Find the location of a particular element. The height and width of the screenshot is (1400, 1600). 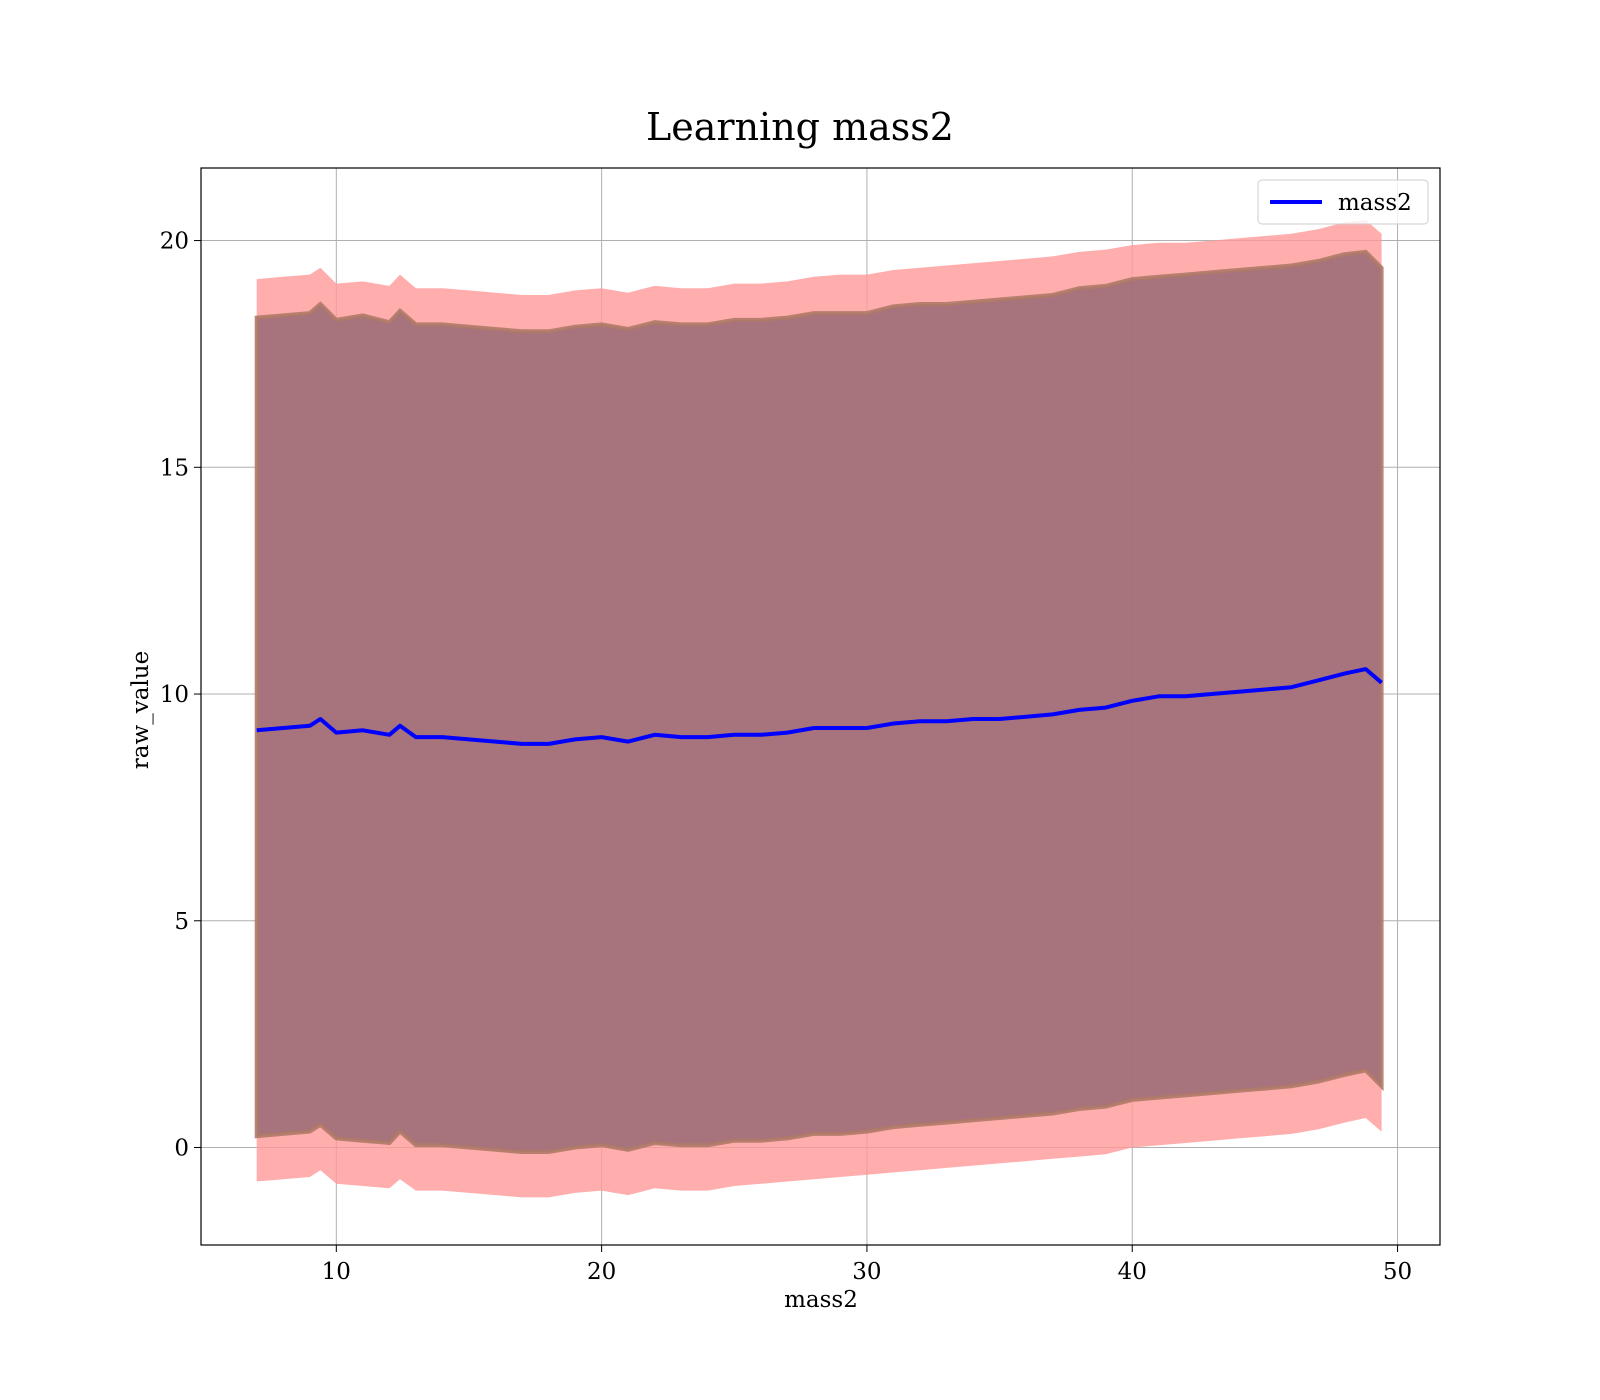

legend: mass2 is located at coordinates (1343, 202).